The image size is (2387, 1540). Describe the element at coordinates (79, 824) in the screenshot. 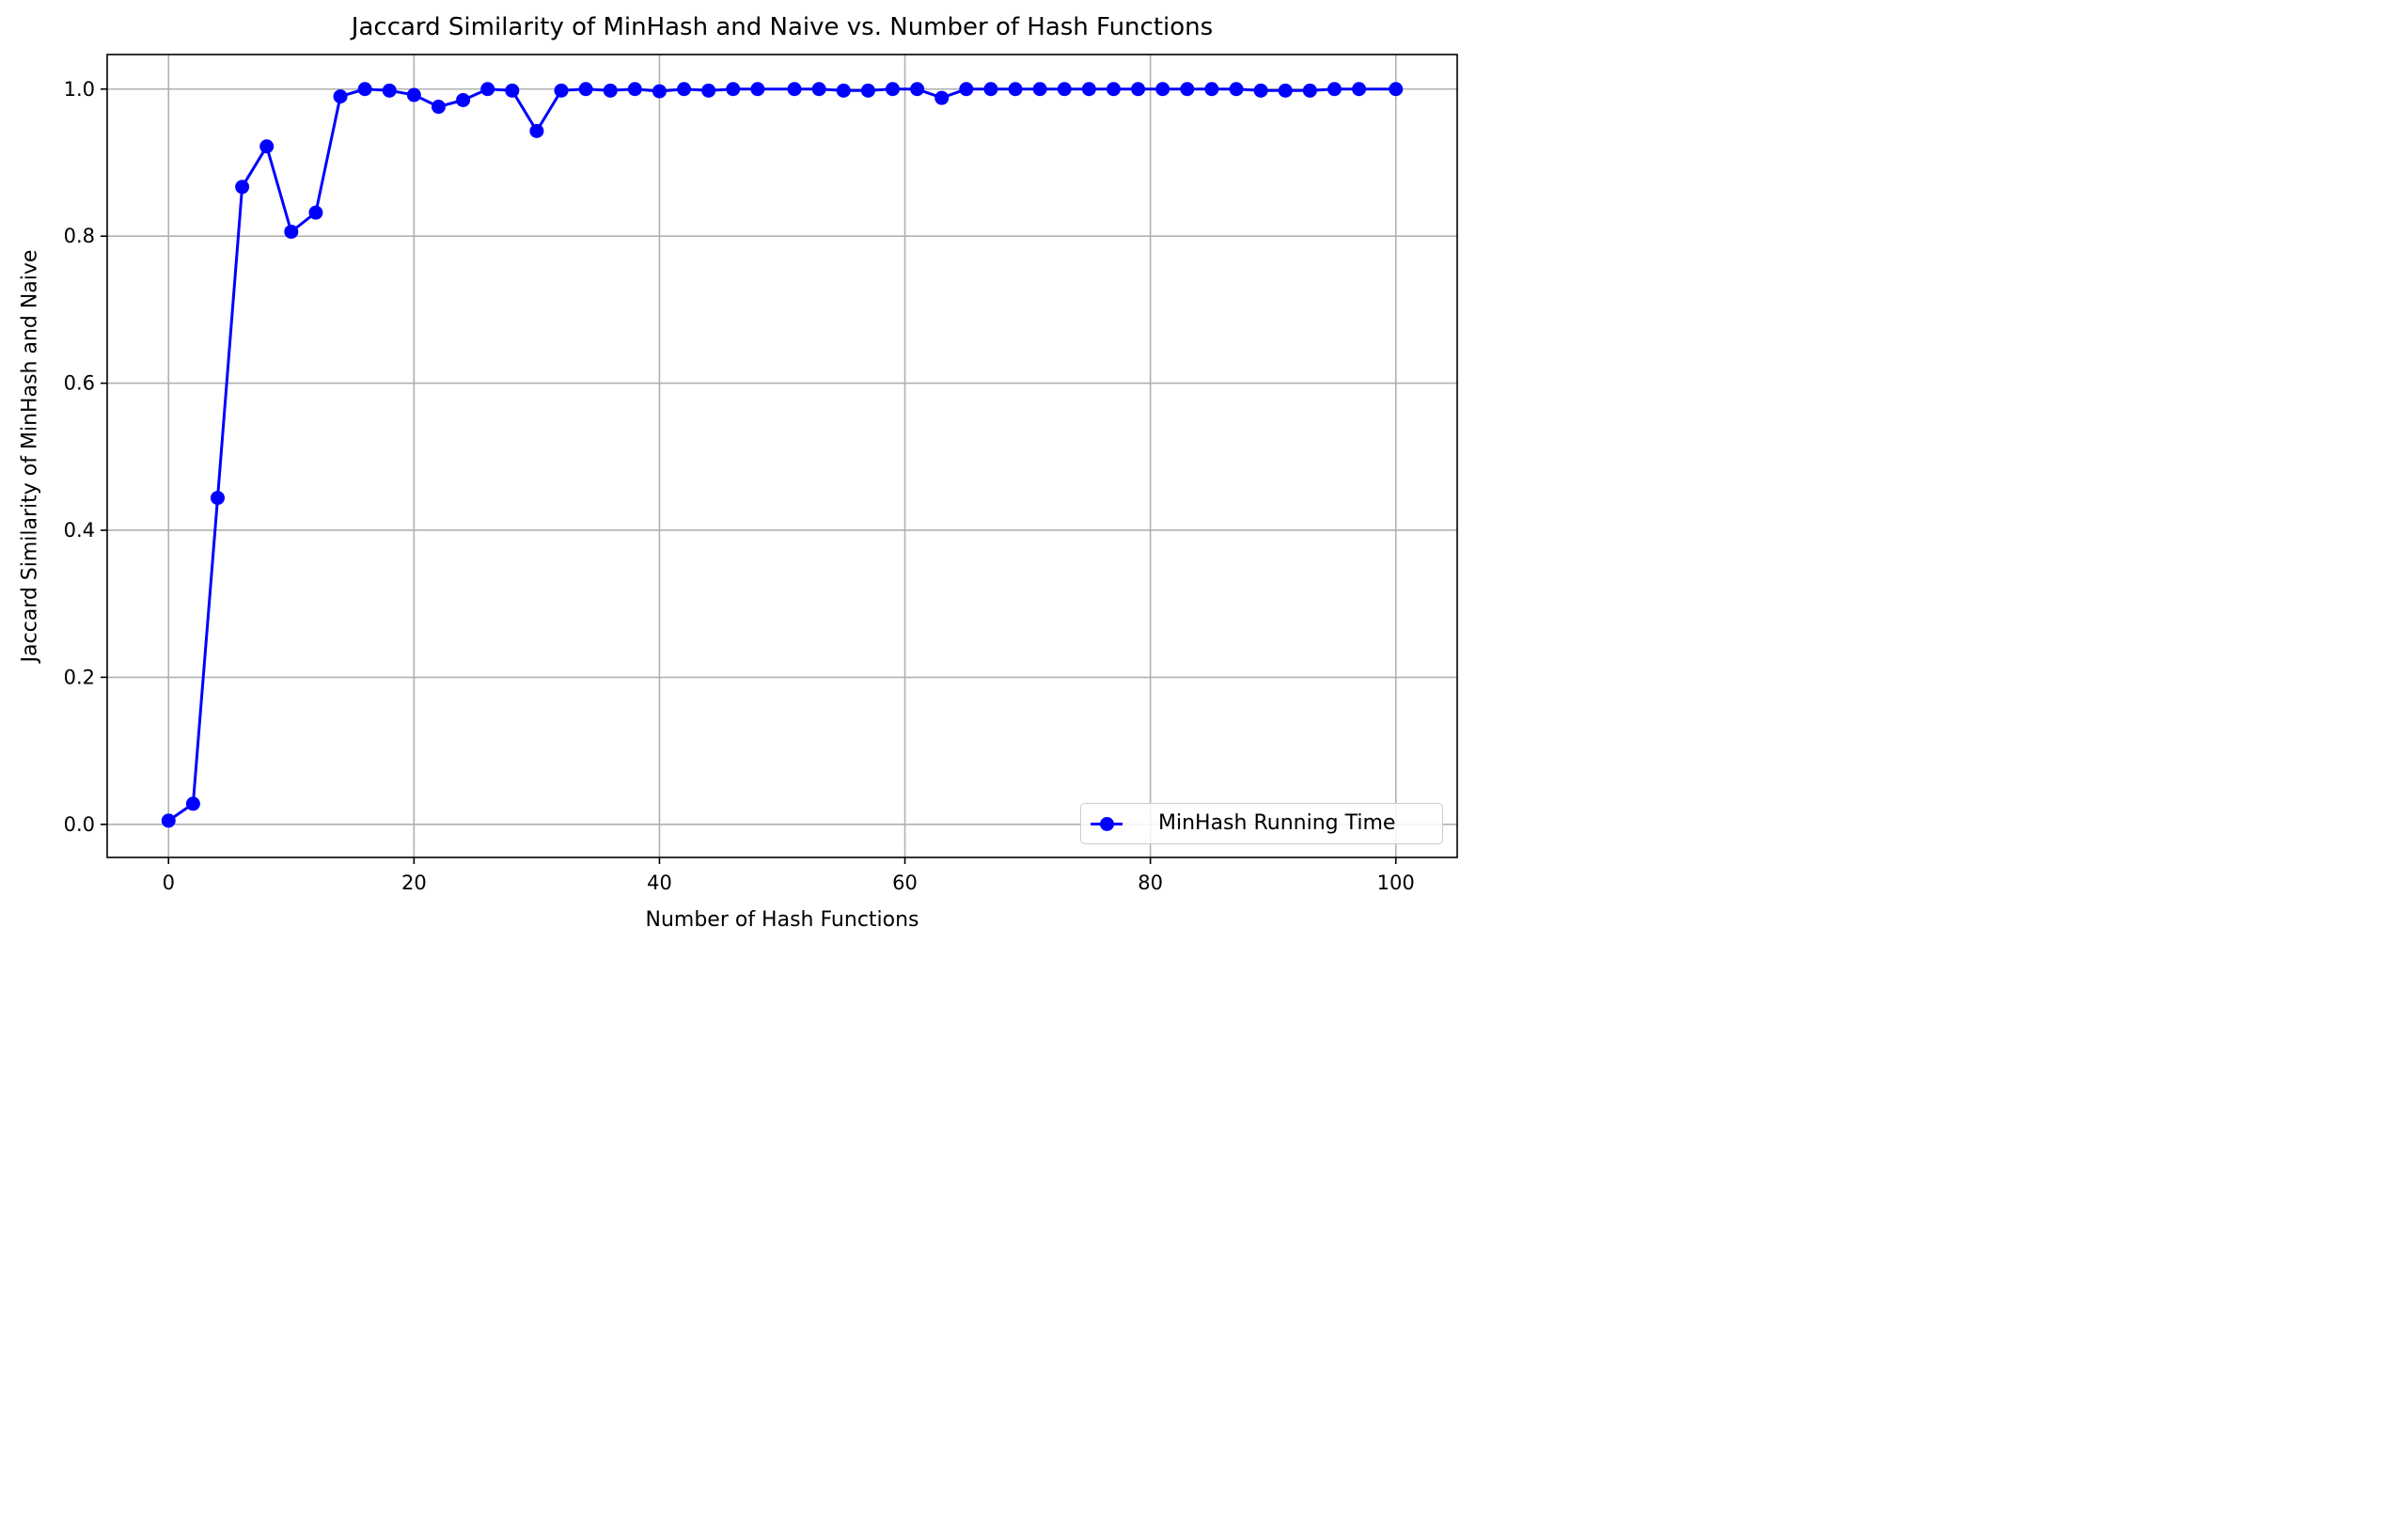

I see `y-tick-label: 0.0` at that location.